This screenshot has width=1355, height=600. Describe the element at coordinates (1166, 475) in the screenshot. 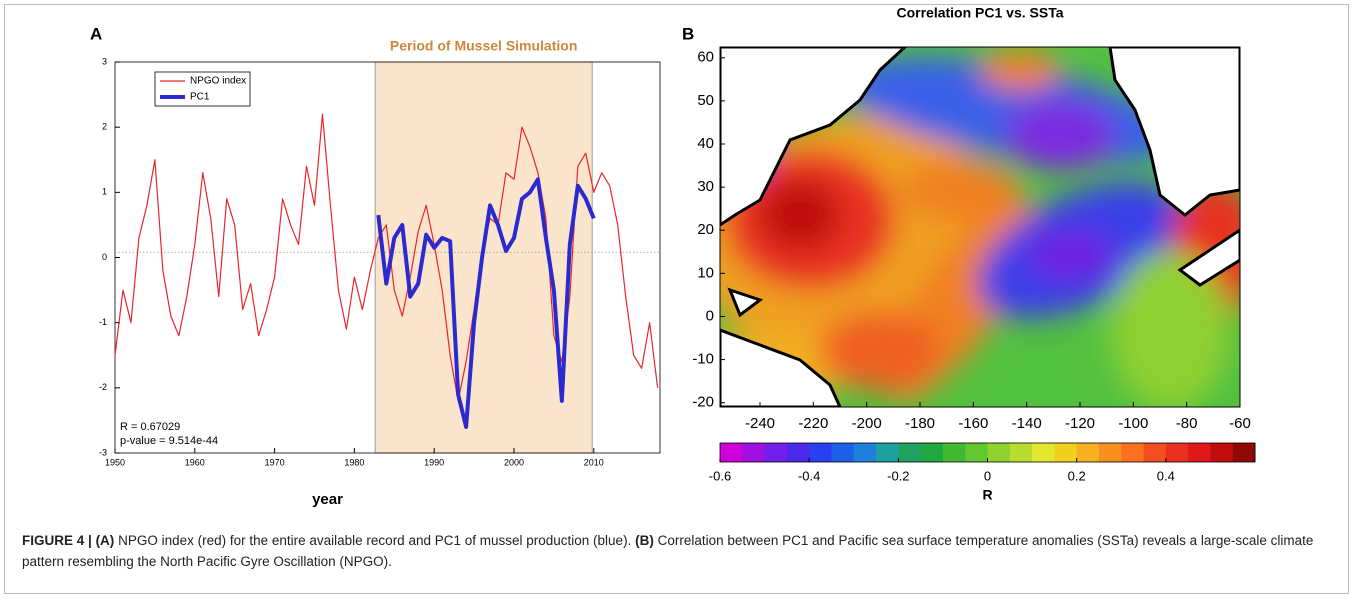

I see `colorbar-tick-label: 0.4` at that location.